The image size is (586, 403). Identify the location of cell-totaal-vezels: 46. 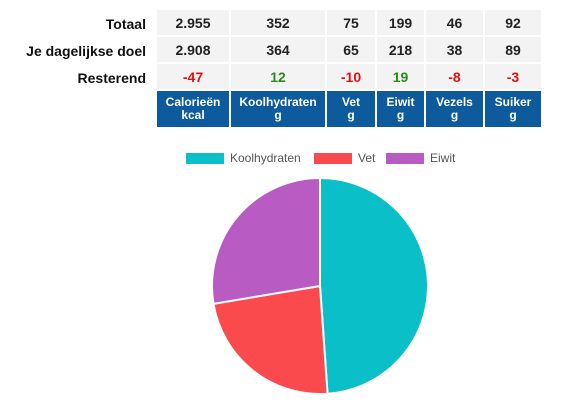
(455, 23).